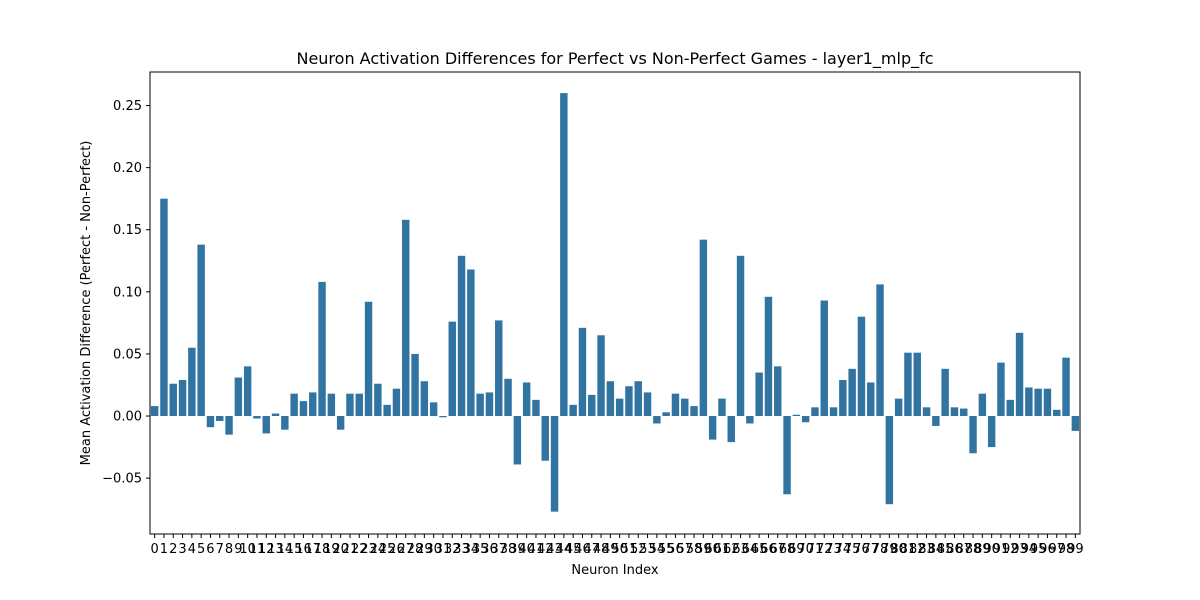 Image resolution: width=1200 pixels, height=600 pixels. Describe the element at coordinates (443, 549) in the screenshot. I see `x-tick-label: 31` at that location.